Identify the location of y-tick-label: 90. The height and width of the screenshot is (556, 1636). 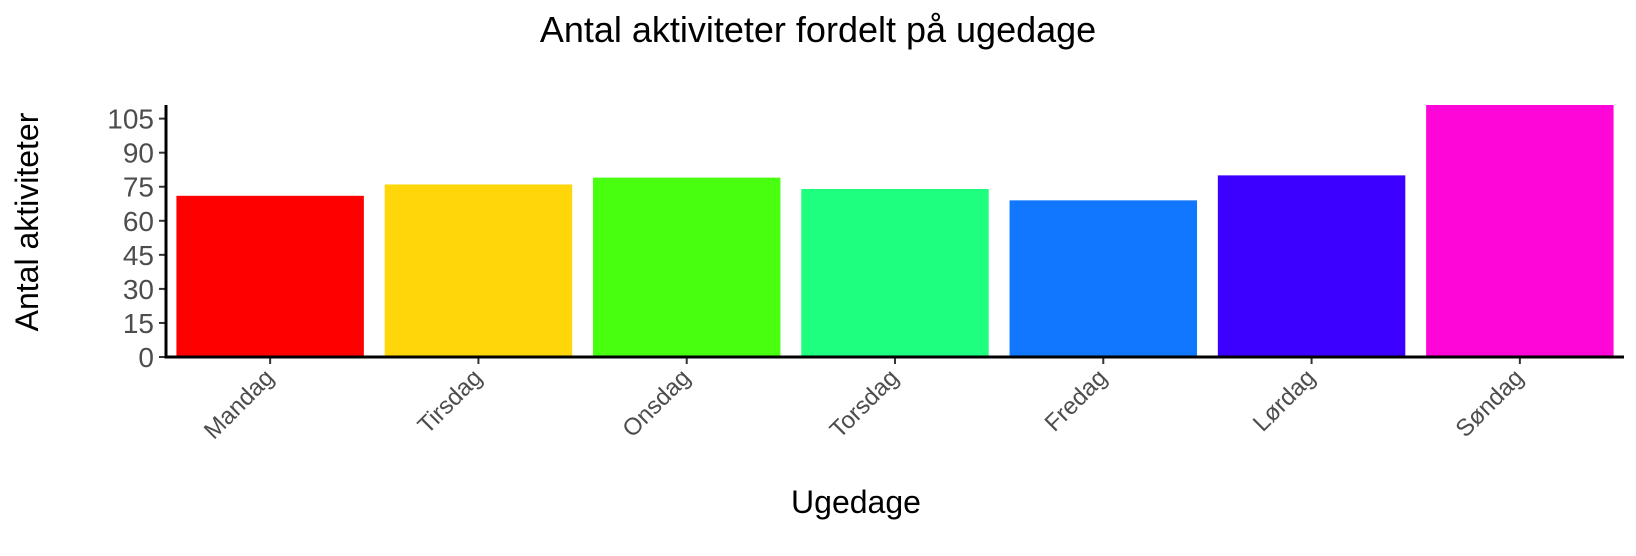
(138, 153).